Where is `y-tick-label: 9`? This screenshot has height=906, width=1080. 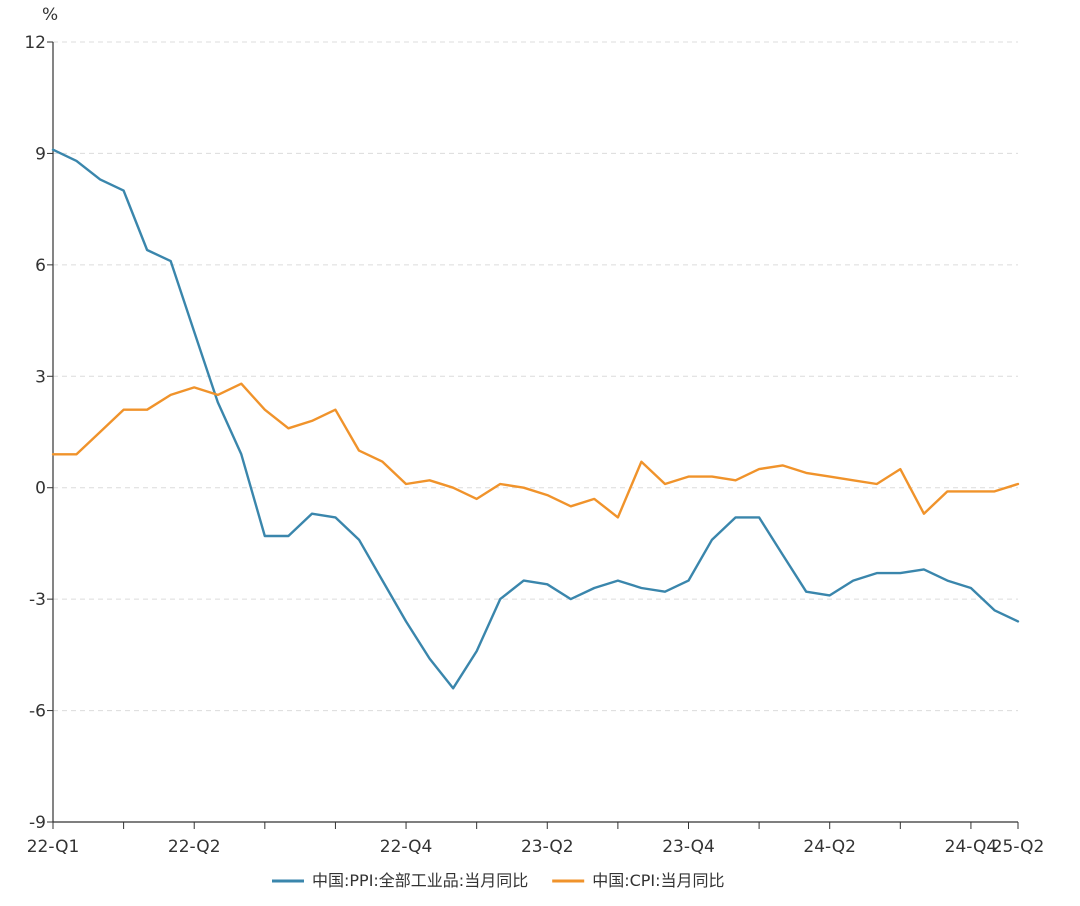 y-tick-label: 9 is located at coordinates (40, 154).